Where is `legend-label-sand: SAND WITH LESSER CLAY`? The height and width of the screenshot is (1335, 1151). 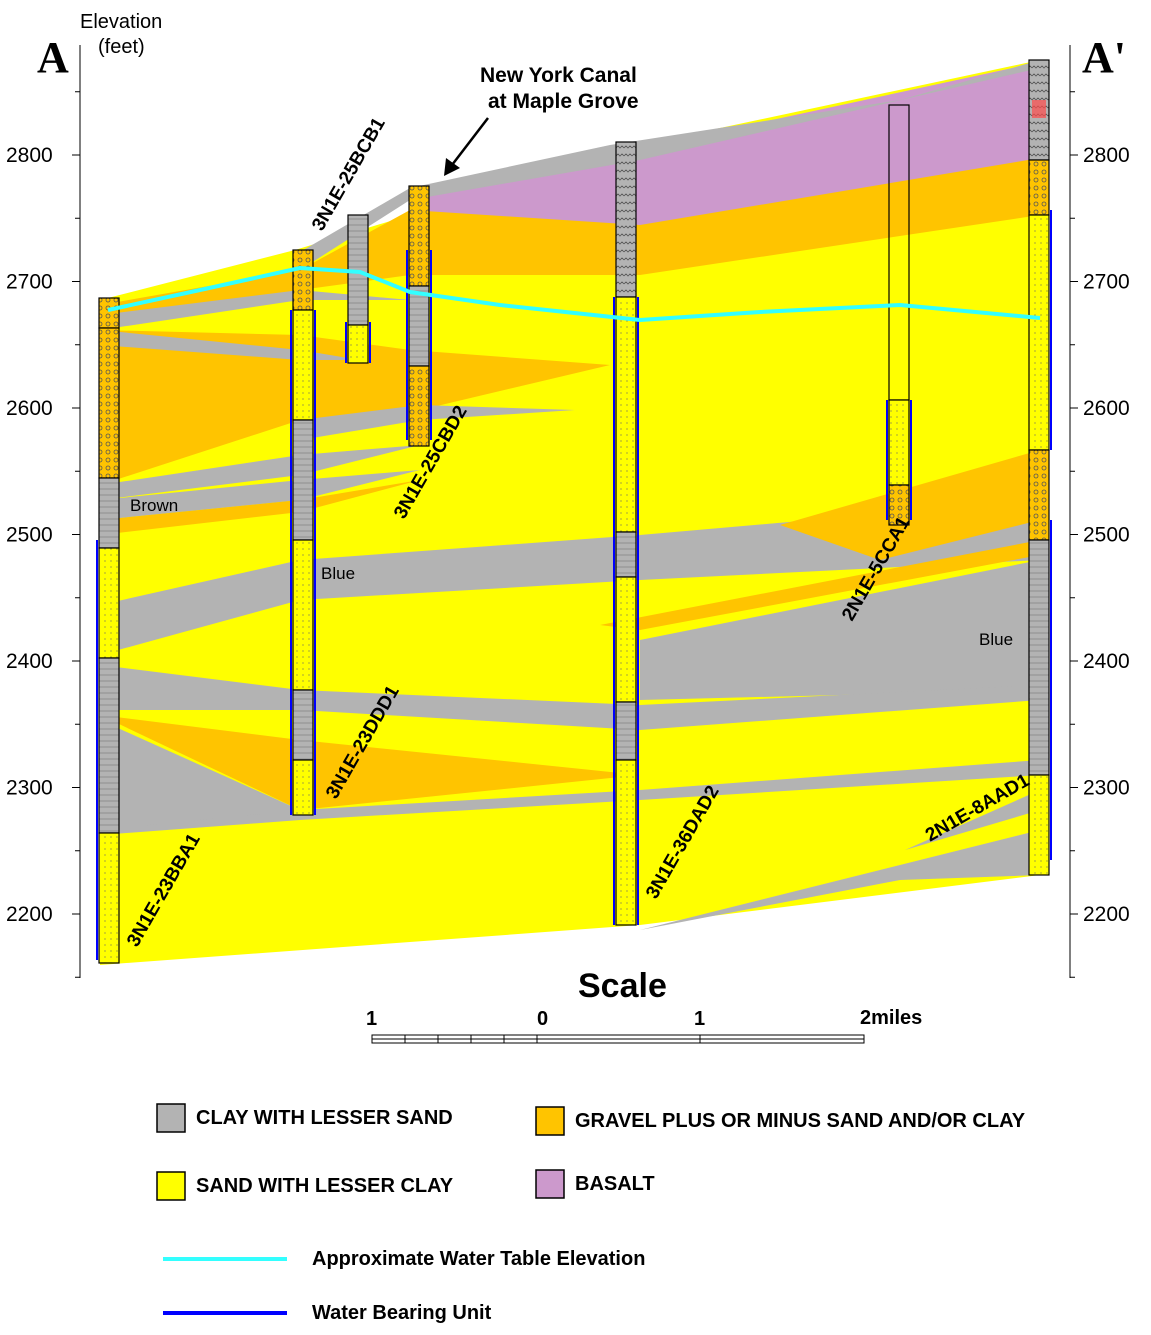
legend-label-sand: SAND WITH LESSER CLAY is located at coordinates (325, 1186).